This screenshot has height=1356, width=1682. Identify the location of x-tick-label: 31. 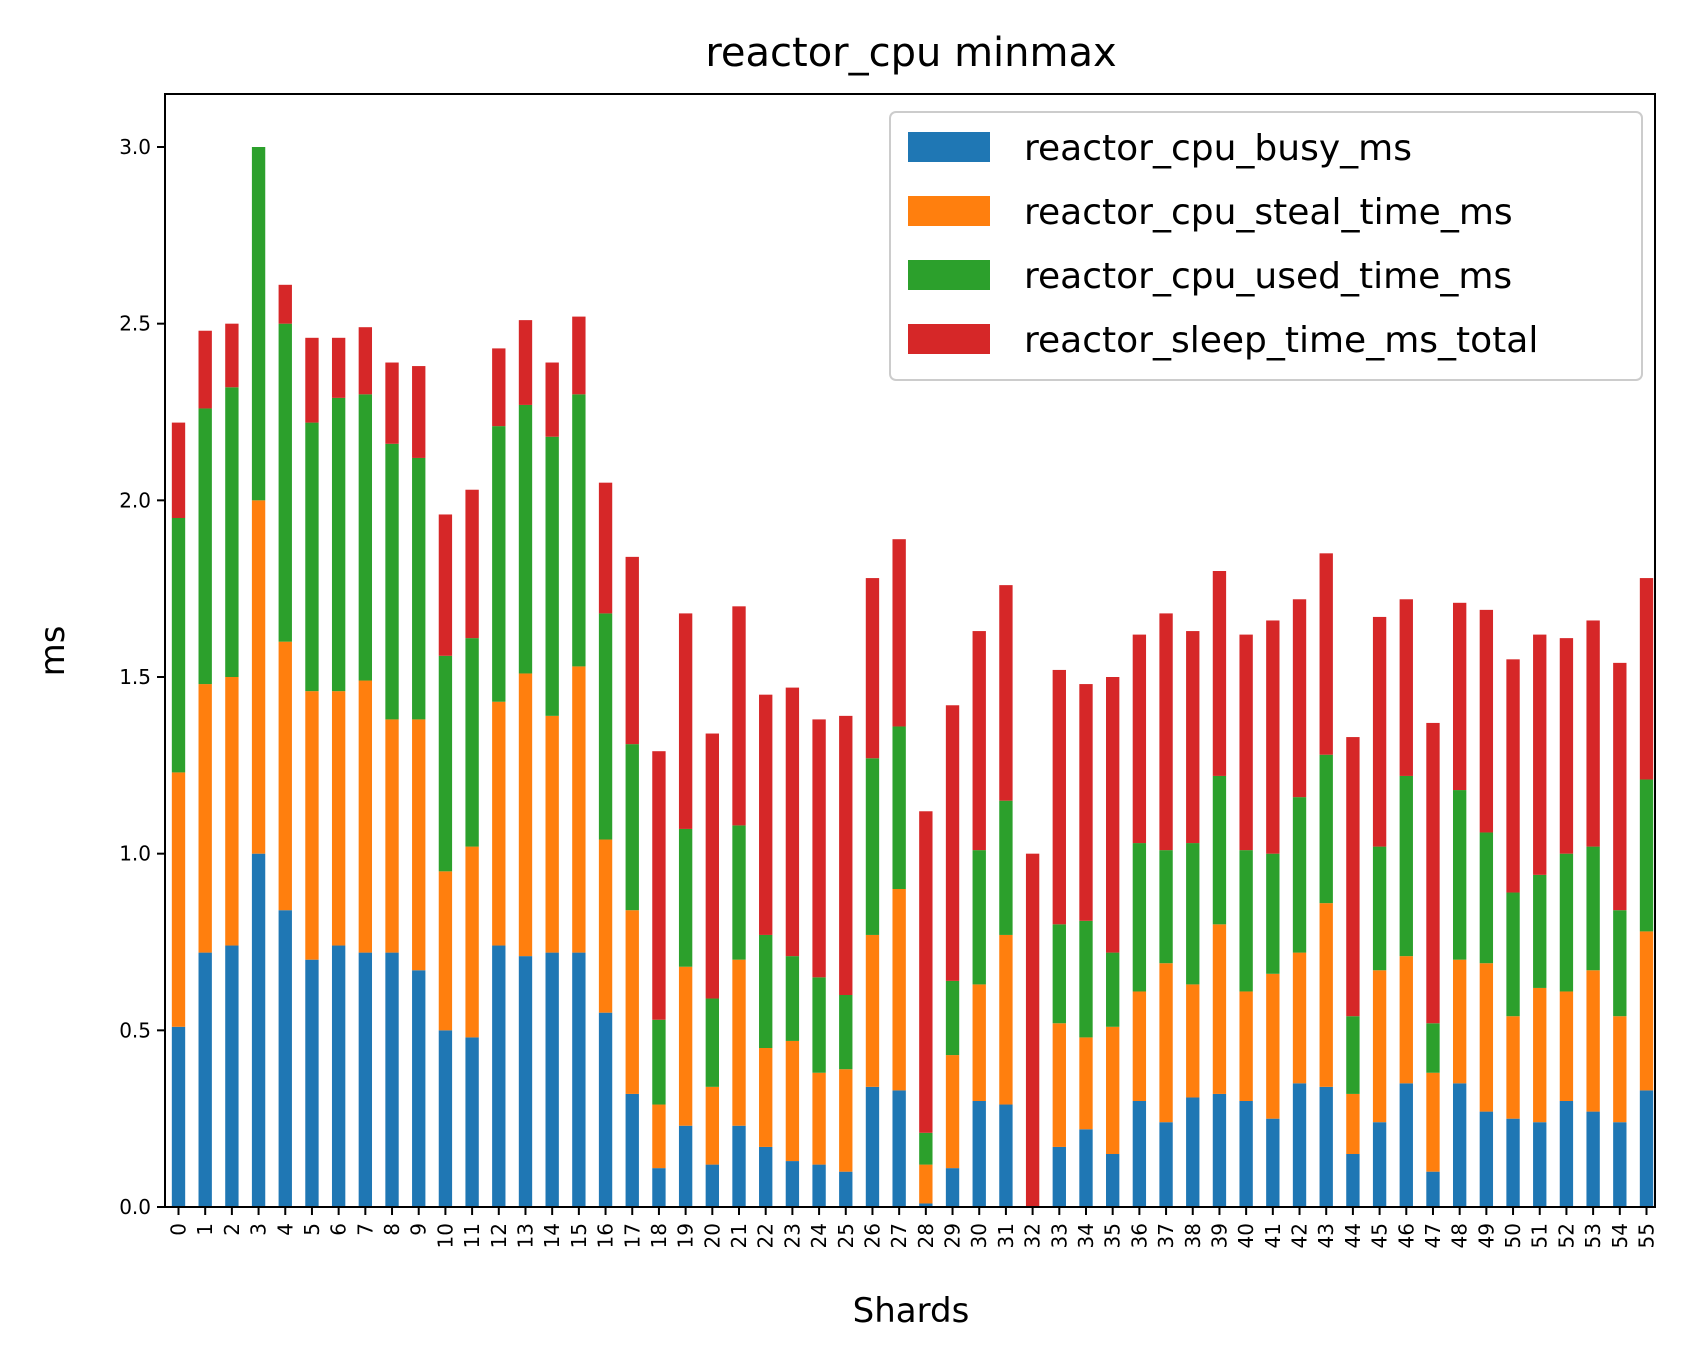
(1006, 1235).